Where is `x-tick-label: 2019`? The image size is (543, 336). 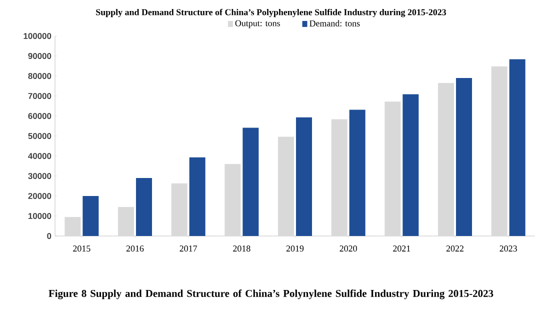 x-tick-label: 2019 is located at coordinates (295, 249).